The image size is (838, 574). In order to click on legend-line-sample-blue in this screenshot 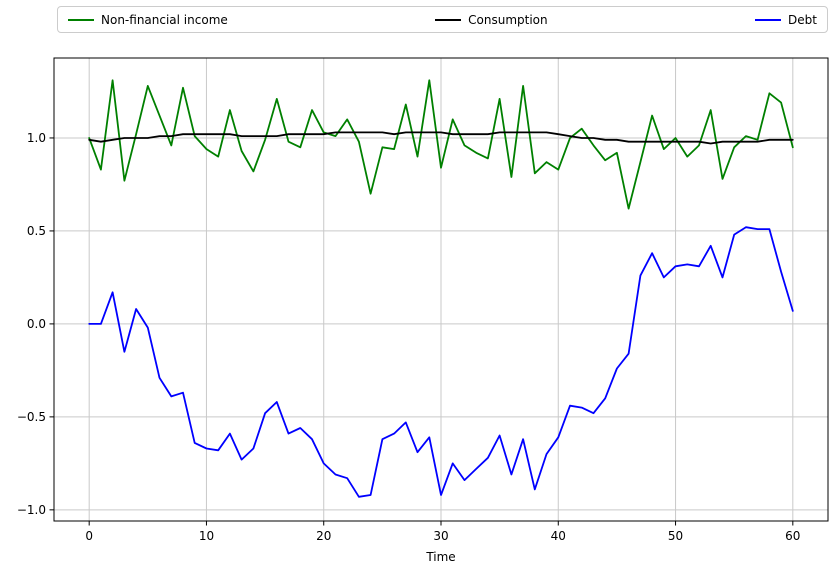, I will do `click(768, 19)`.